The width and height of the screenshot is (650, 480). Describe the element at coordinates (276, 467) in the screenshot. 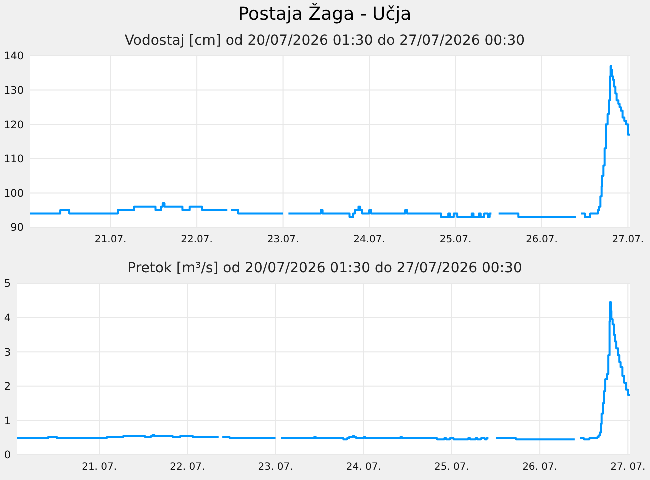

I see `x-tick-label: 23. 07.` at that location.